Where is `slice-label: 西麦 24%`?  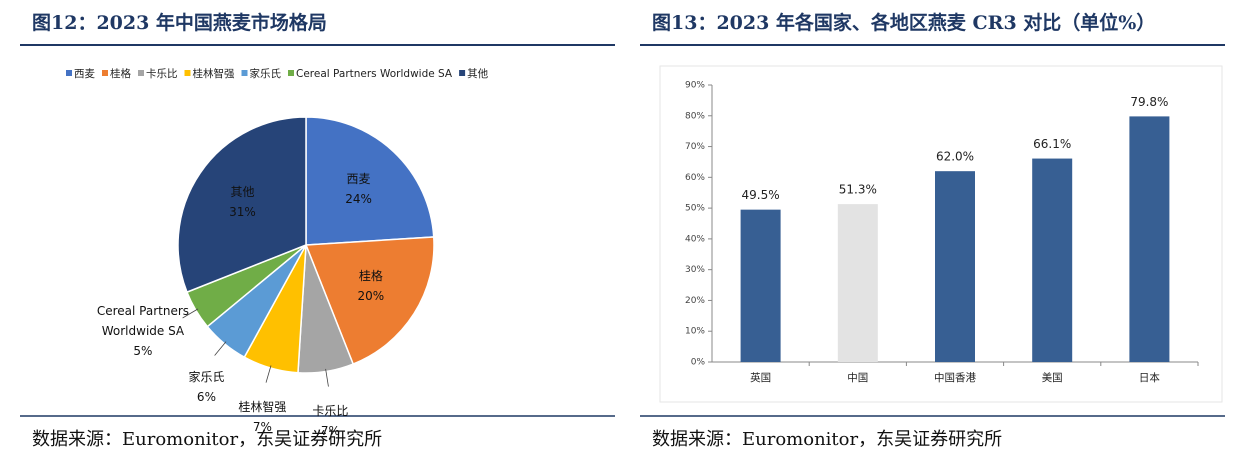 slice-label: 西麦 24% is located at coordinates (358, 189).